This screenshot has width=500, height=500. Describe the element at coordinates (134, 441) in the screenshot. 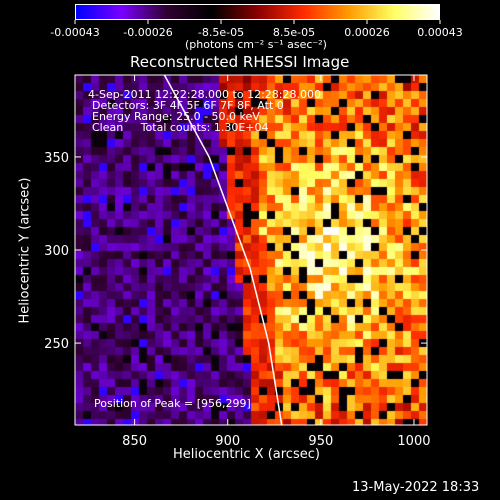

I see `x-tick-label: 850` at that location.